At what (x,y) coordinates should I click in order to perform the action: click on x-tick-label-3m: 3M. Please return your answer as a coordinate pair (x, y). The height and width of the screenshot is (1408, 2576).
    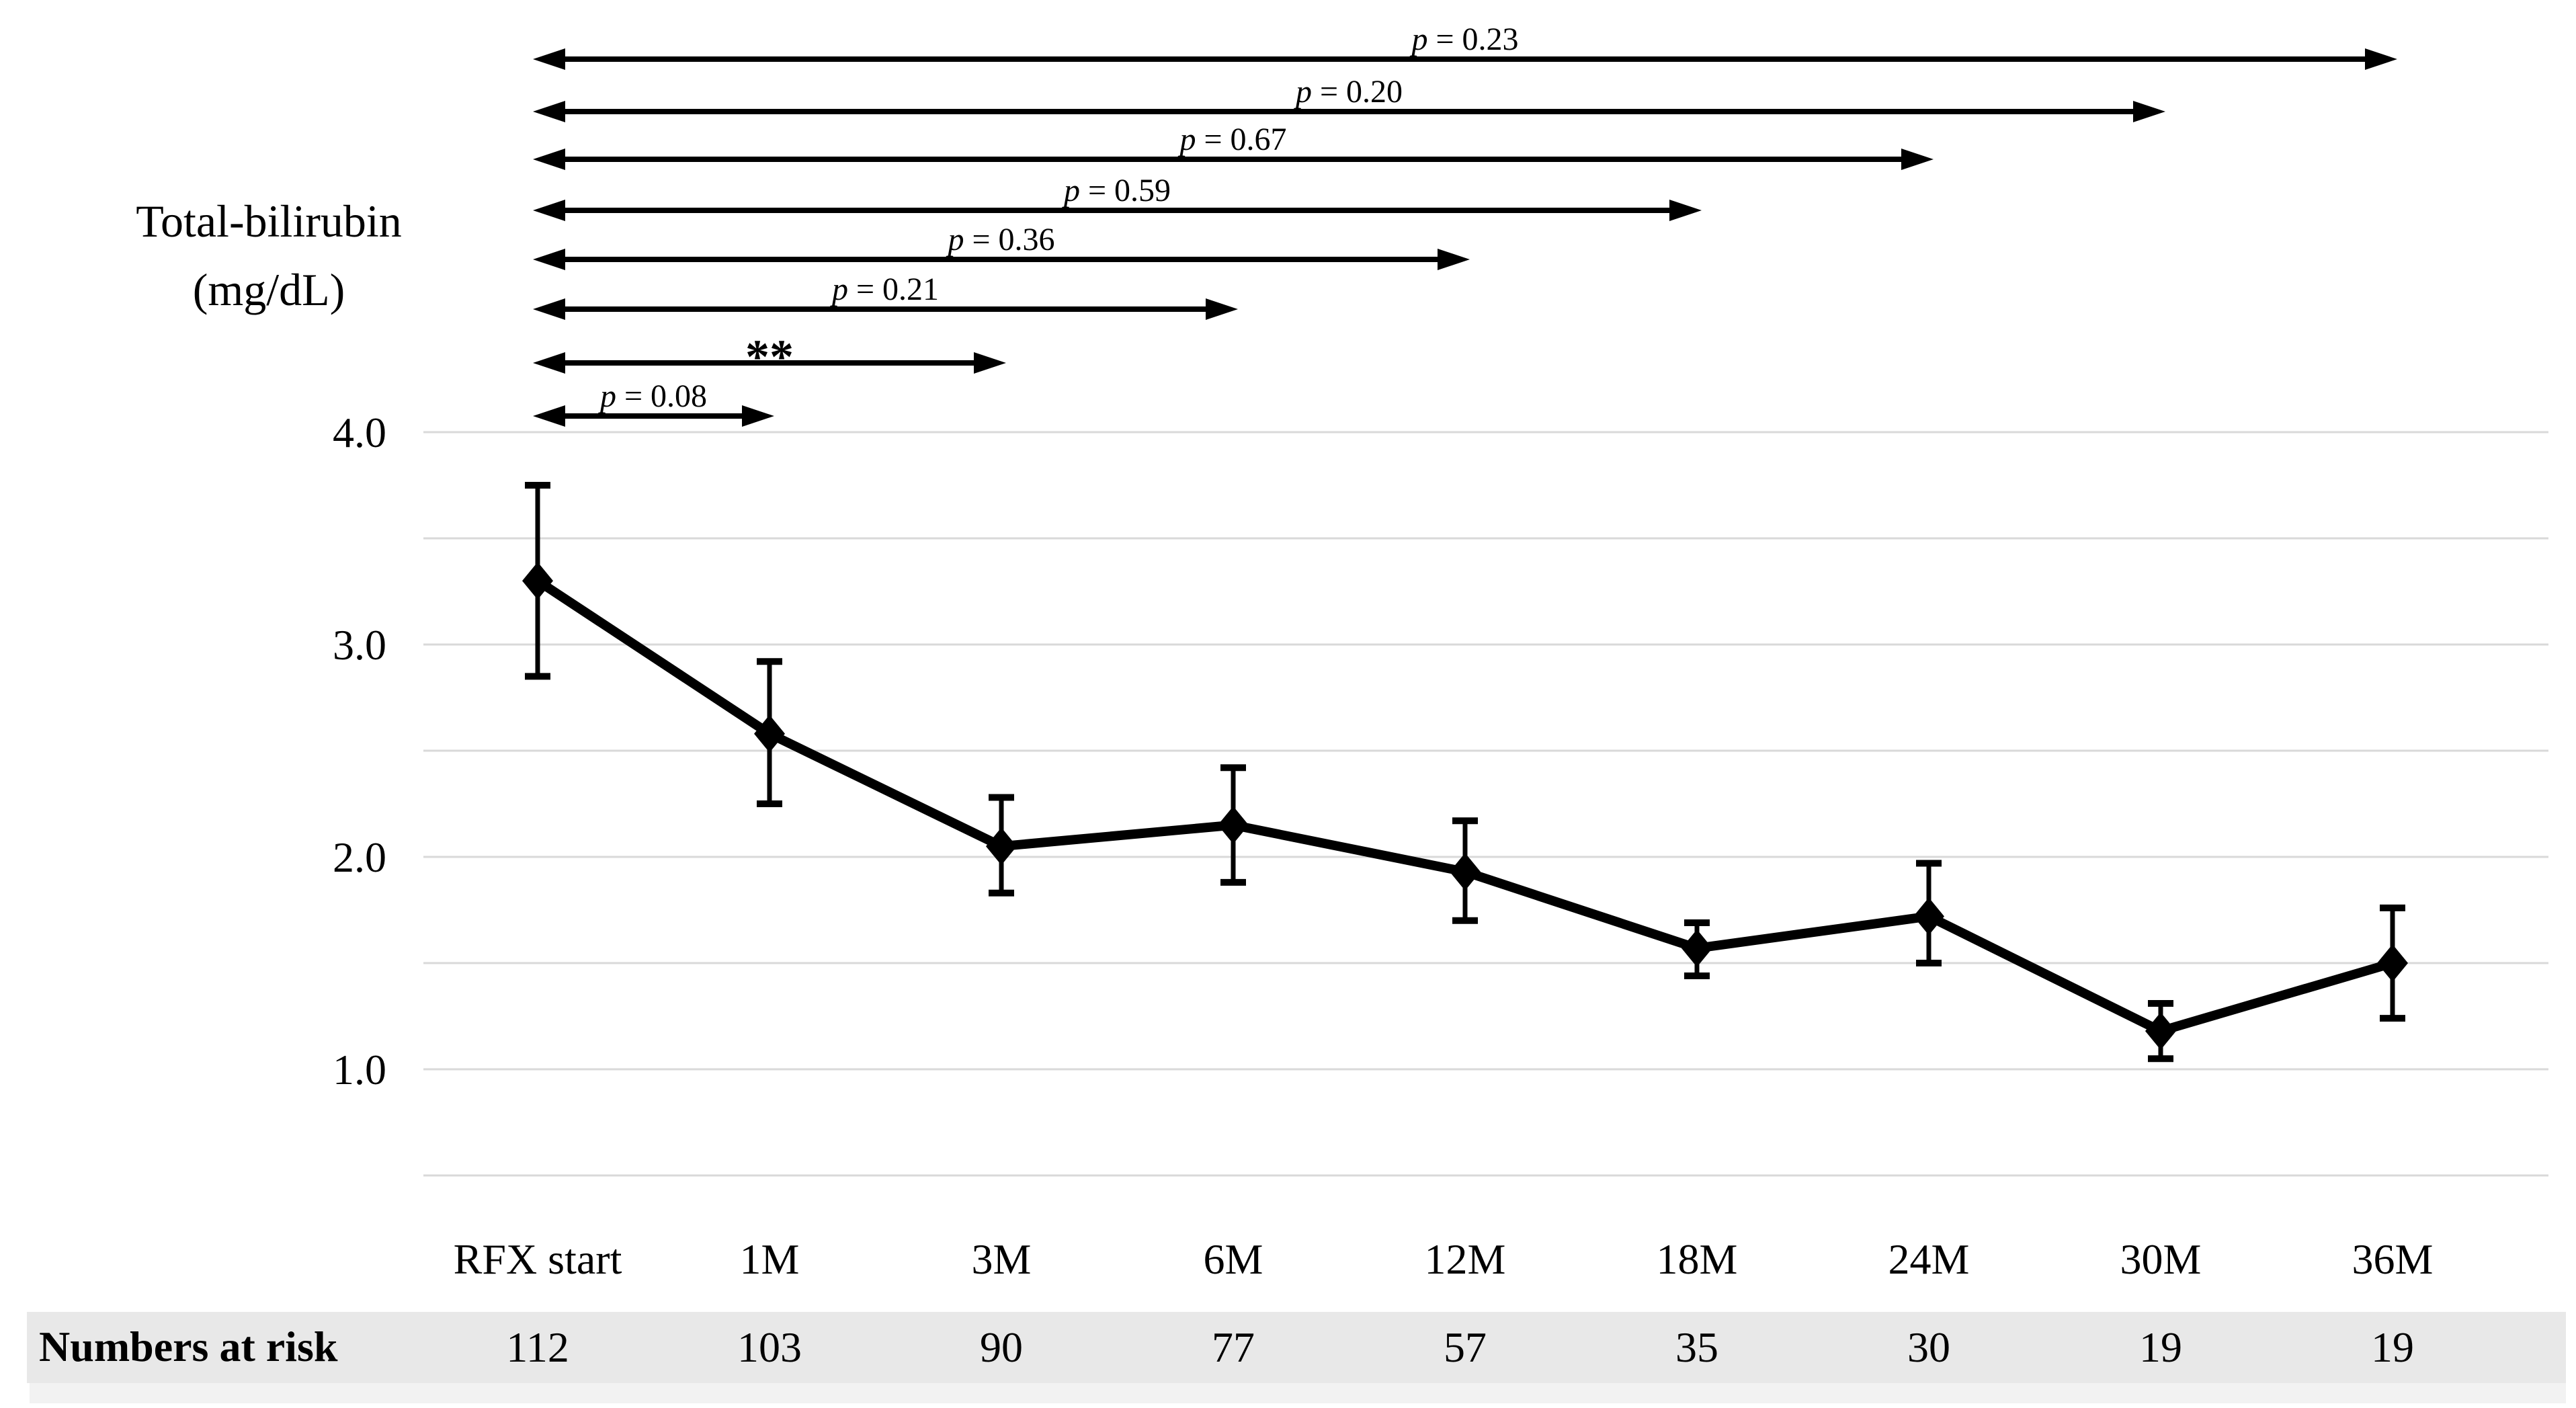
    Looking at the image, I should click on (1002, 1259).